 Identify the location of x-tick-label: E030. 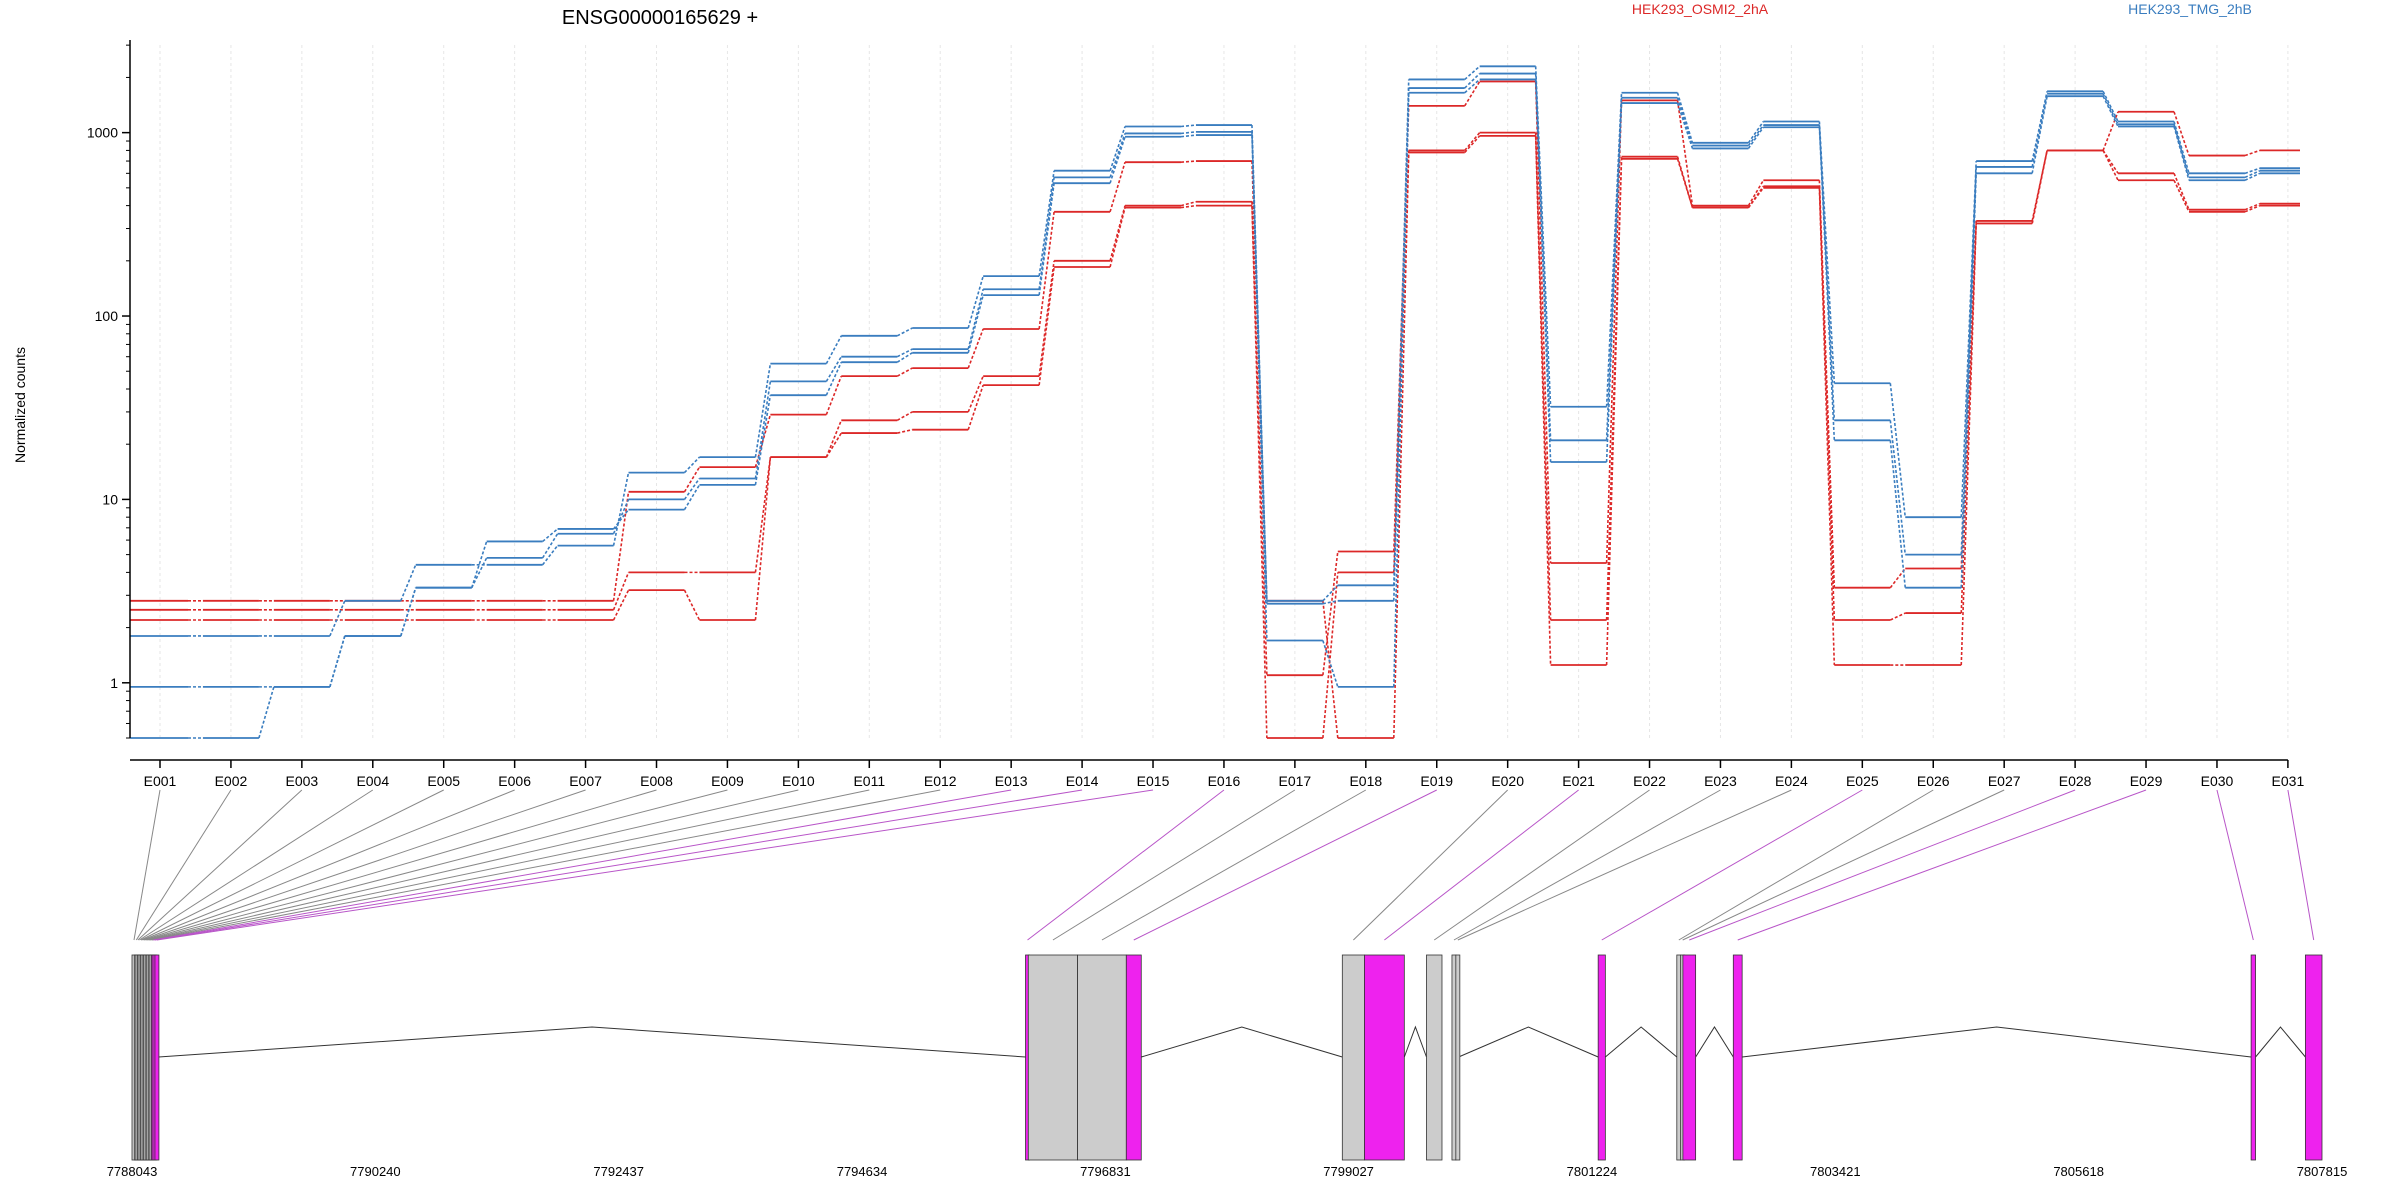
(2217, 781).